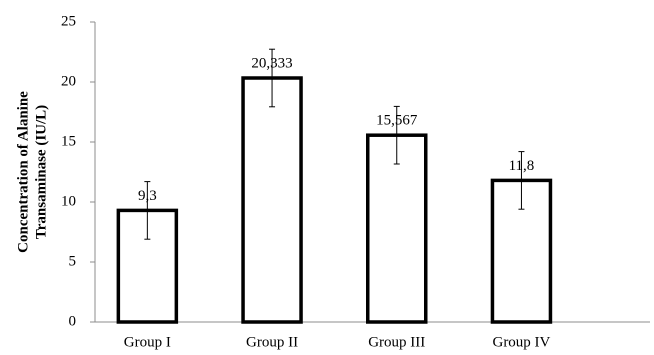 This screenshot has width=654, height=355. I want to click on value-label: 11,8, so click(522, 166).